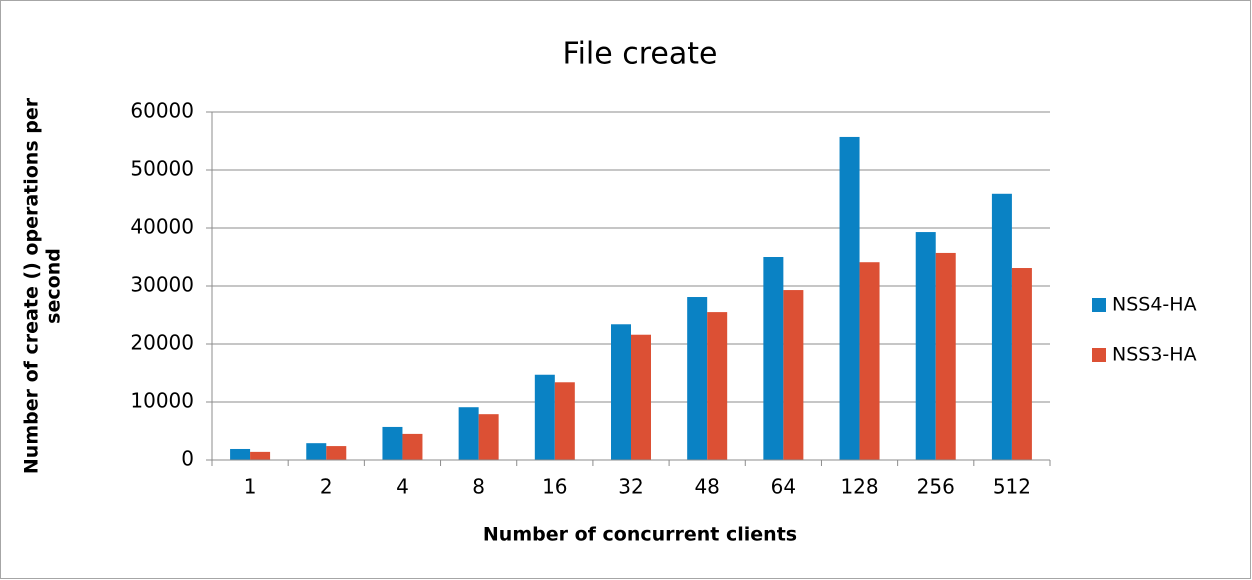  What do you see at coordinates (250, 487) in the screenshot?
I see `x-tick-label: 1` at bounding box center [250, 487].